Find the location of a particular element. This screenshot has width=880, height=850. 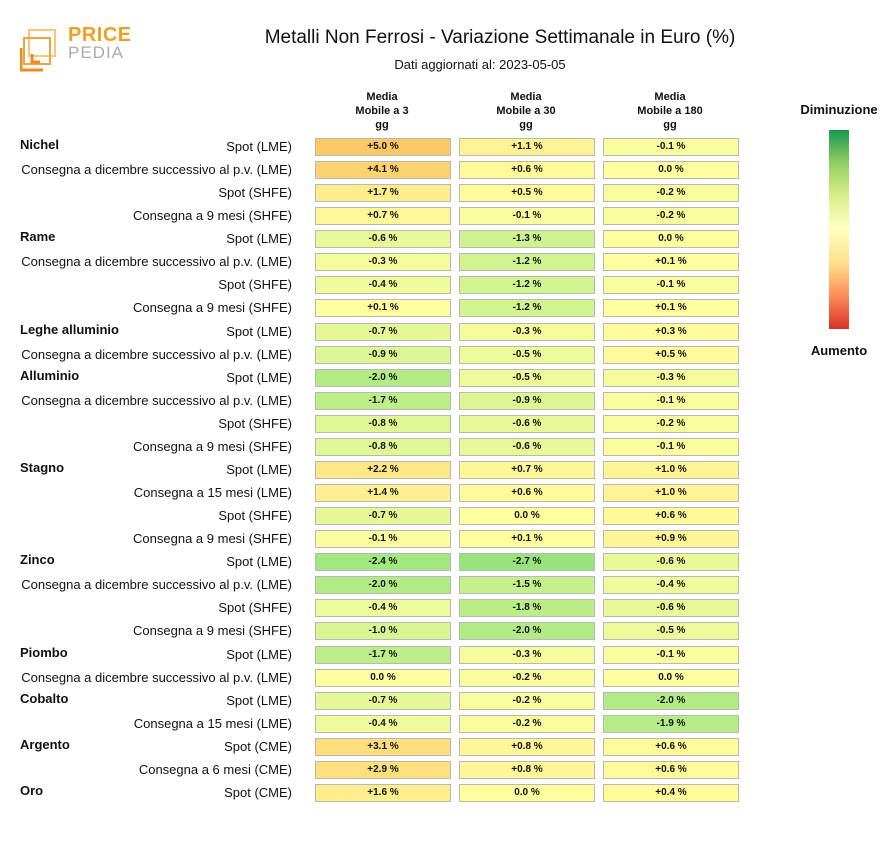

column-header-ma180: Media Mobile a 180 gg is located at coordinates (670, 111).